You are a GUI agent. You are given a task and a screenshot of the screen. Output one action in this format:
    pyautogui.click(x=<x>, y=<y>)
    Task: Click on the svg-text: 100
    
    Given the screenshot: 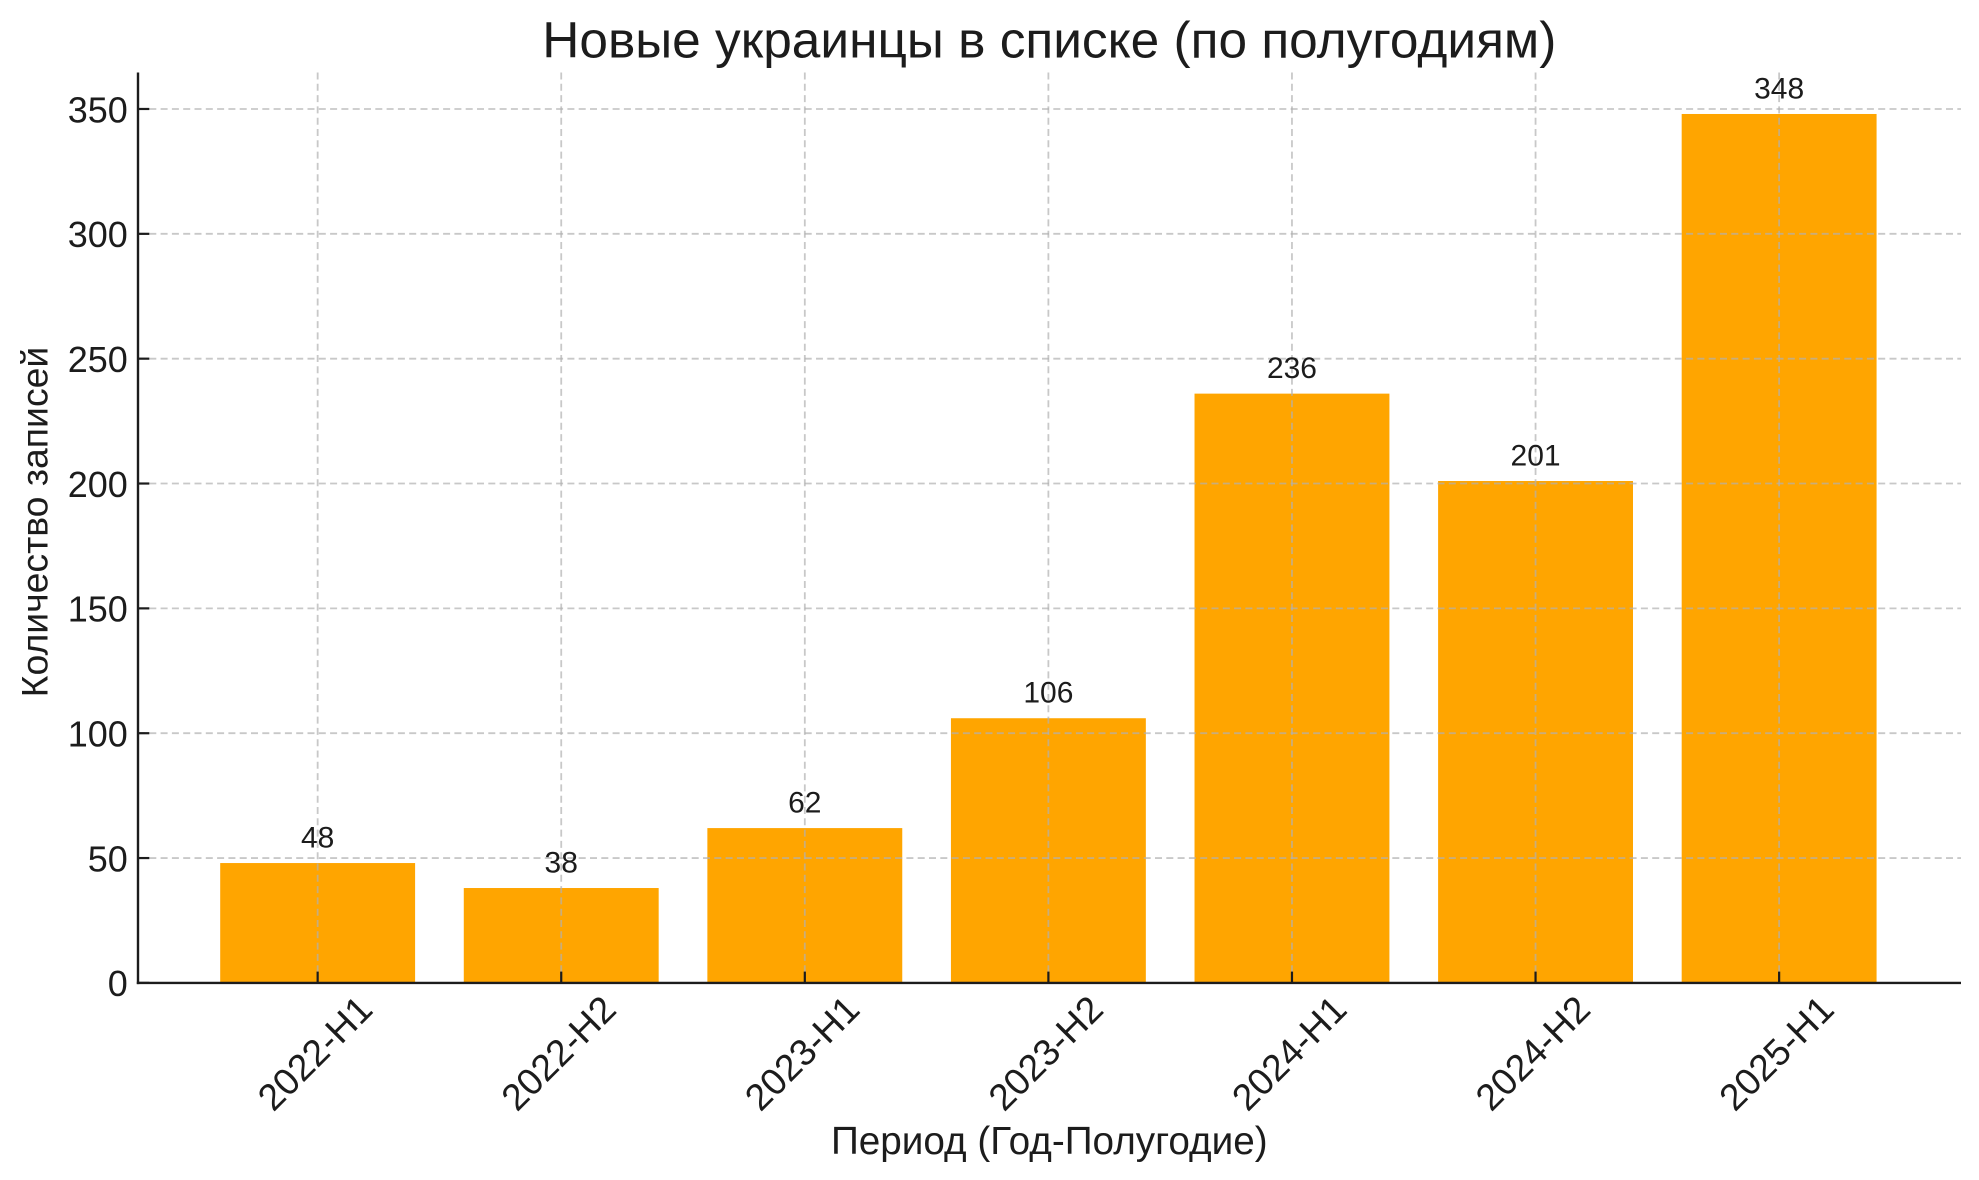 What is the action you would take?
    pyautogui.click(x=98, y=734)
    